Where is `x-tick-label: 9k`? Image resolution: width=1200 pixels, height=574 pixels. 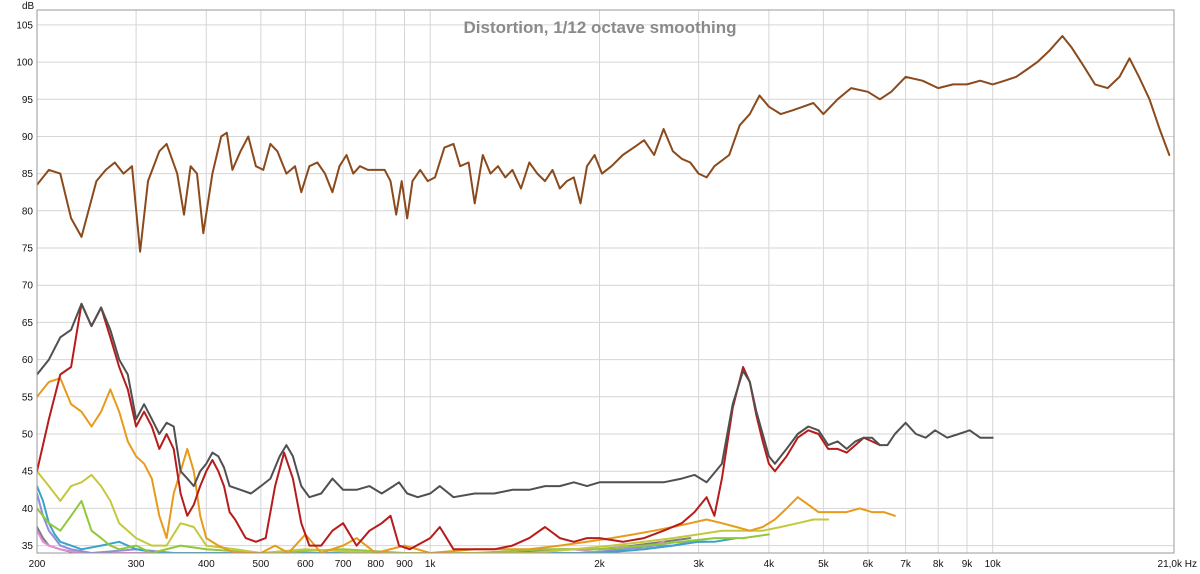
x-tick-label: 9k is located at coordinates (968, 564).